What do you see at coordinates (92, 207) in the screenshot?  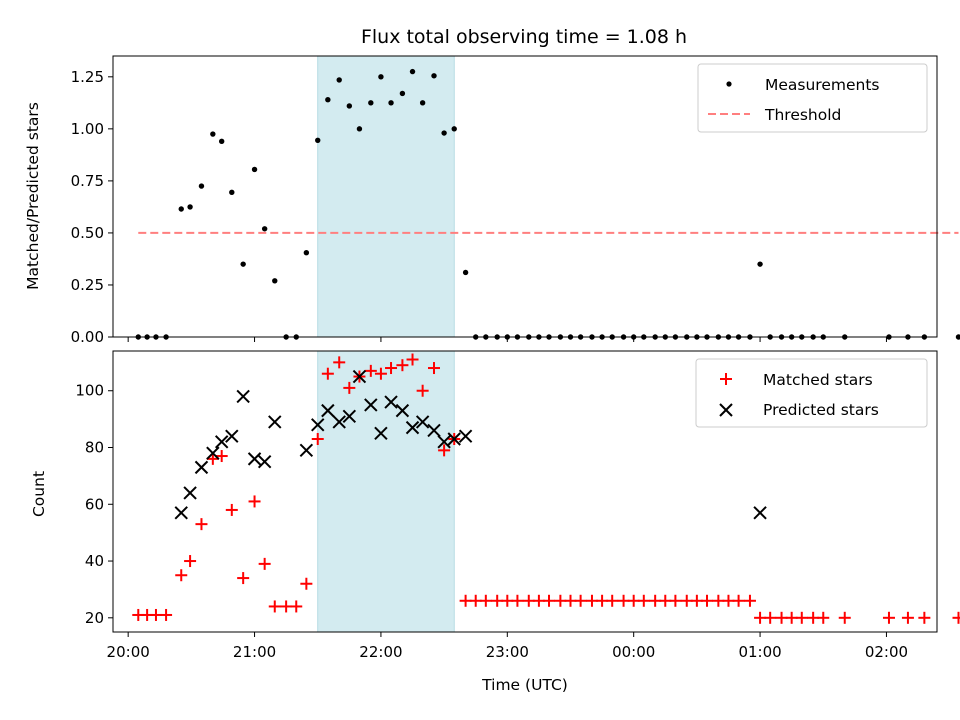 I see `top-y-axis-ticks: 0.00 0.25 0.50 0.75 1.00 1.25` at bounding box center [92, 207].